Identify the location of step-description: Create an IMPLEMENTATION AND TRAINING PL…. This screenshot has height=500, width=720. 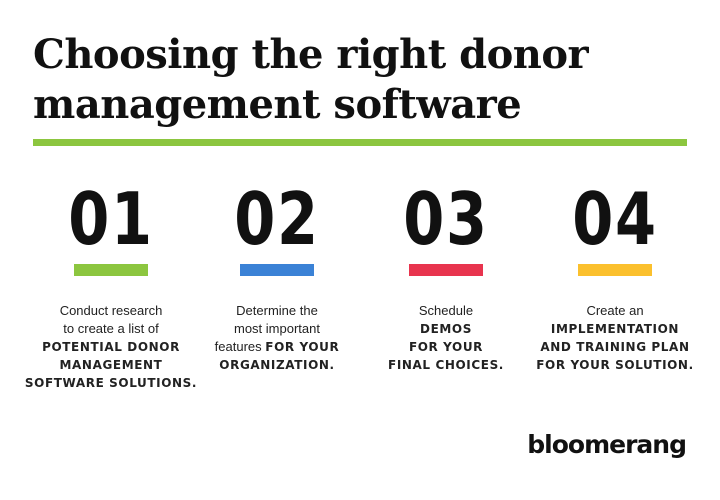
(615, 338).